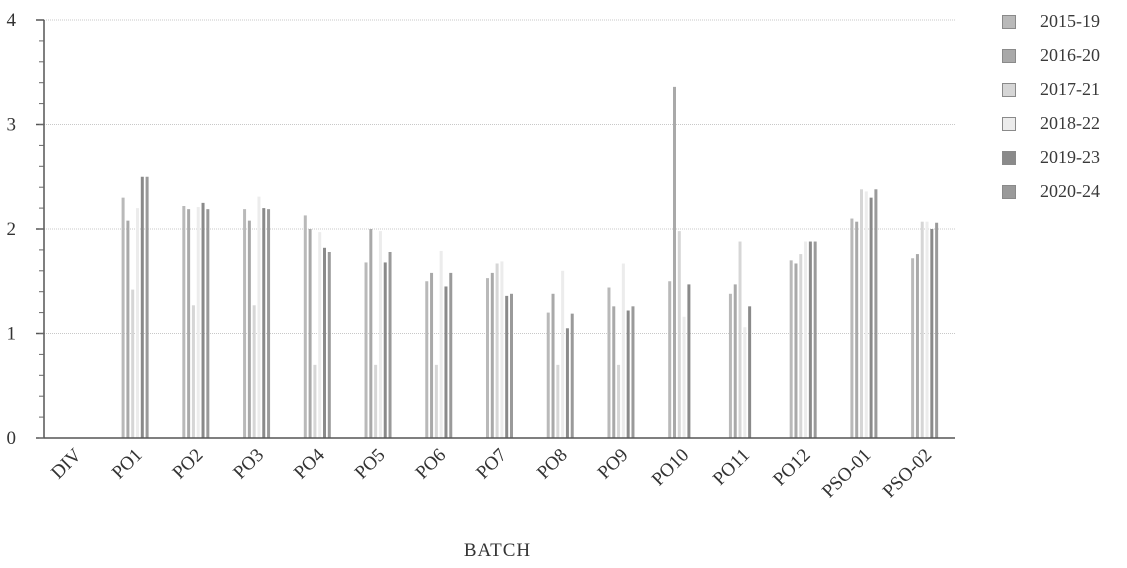  What do you see at coordinates (1063, 25) in the screenshot?
I see `legend-item: 2015-19` at bounding box center [1063, 25].